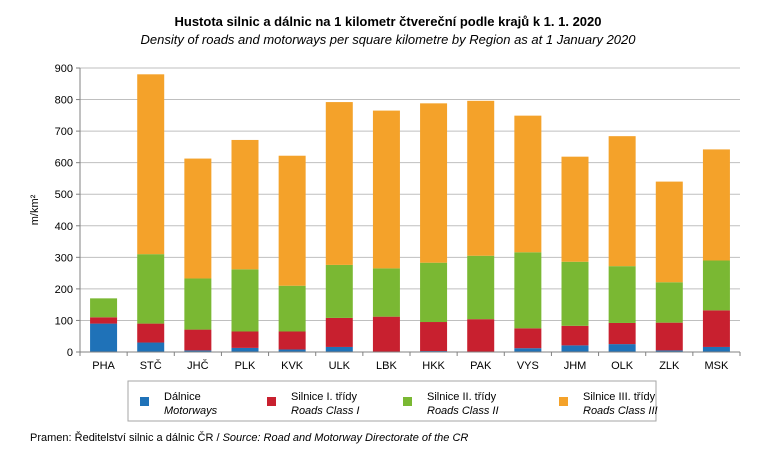  I want to click on y-tick-label: 700, so click(64, 132).